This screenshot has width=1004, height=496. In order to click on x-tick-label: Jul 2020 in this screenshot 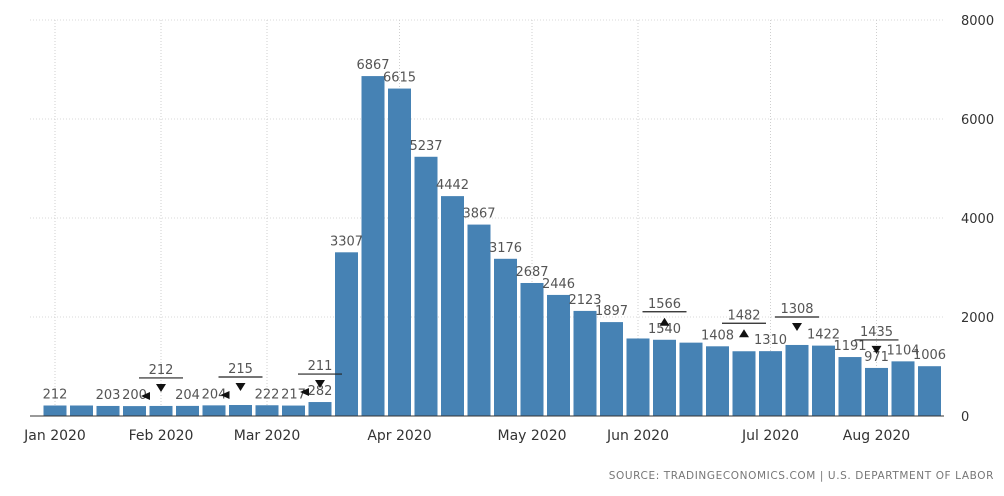, I will do `click(770, 436)`.